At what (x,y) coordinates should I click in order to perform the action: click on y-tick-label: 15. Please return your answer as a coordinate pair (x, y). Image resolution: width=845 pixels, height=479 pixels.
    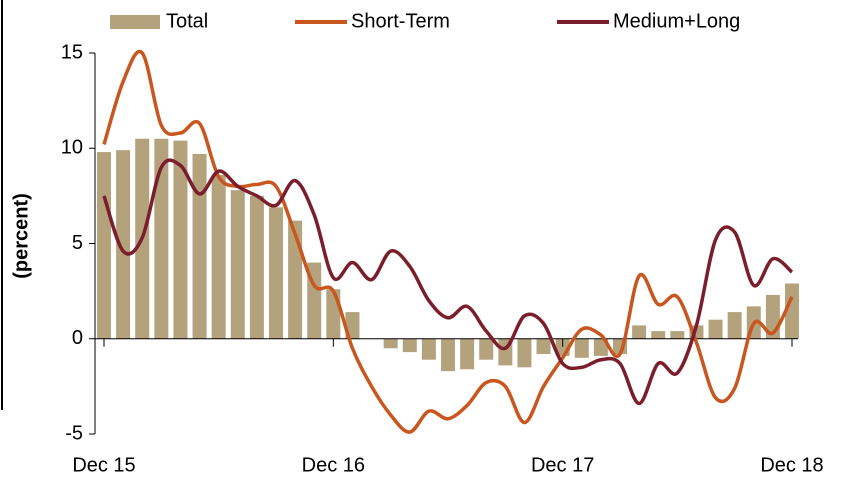
    Looking at the image, I should click on (72, 52).